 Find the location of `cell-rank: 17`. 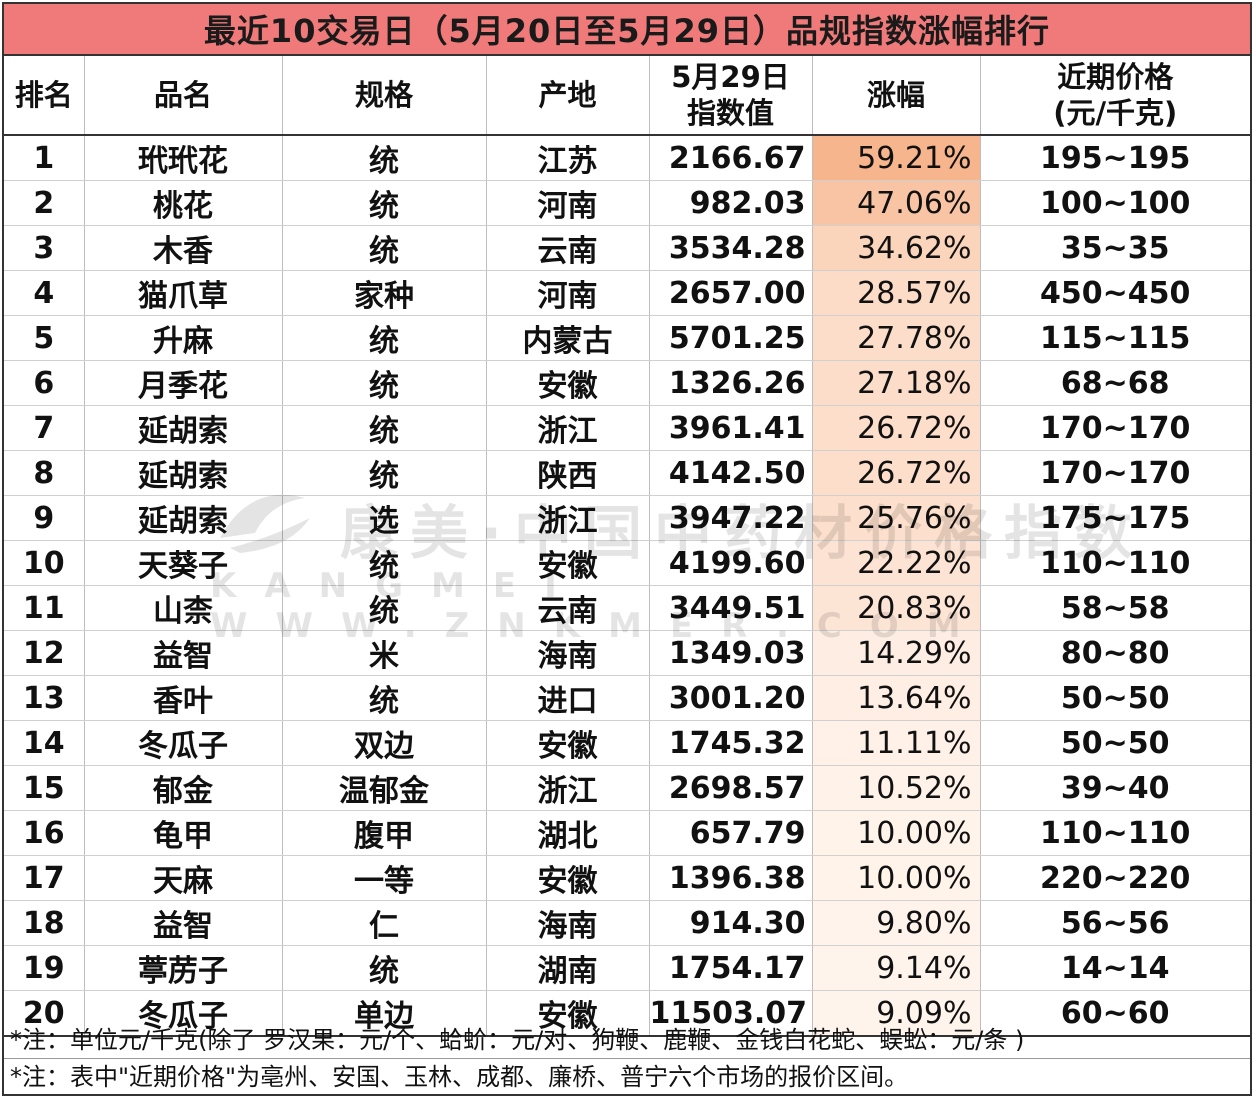

cell-rank: 17 is located at coordinates (44, 878).